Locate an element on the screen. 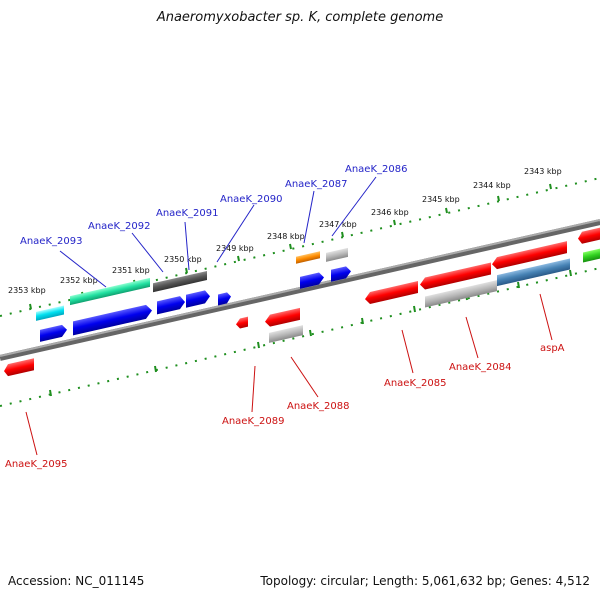 The height and width of the screenshot is (600, 600). kbp-label: 2346 kbp is located at coordinates (390, 212).